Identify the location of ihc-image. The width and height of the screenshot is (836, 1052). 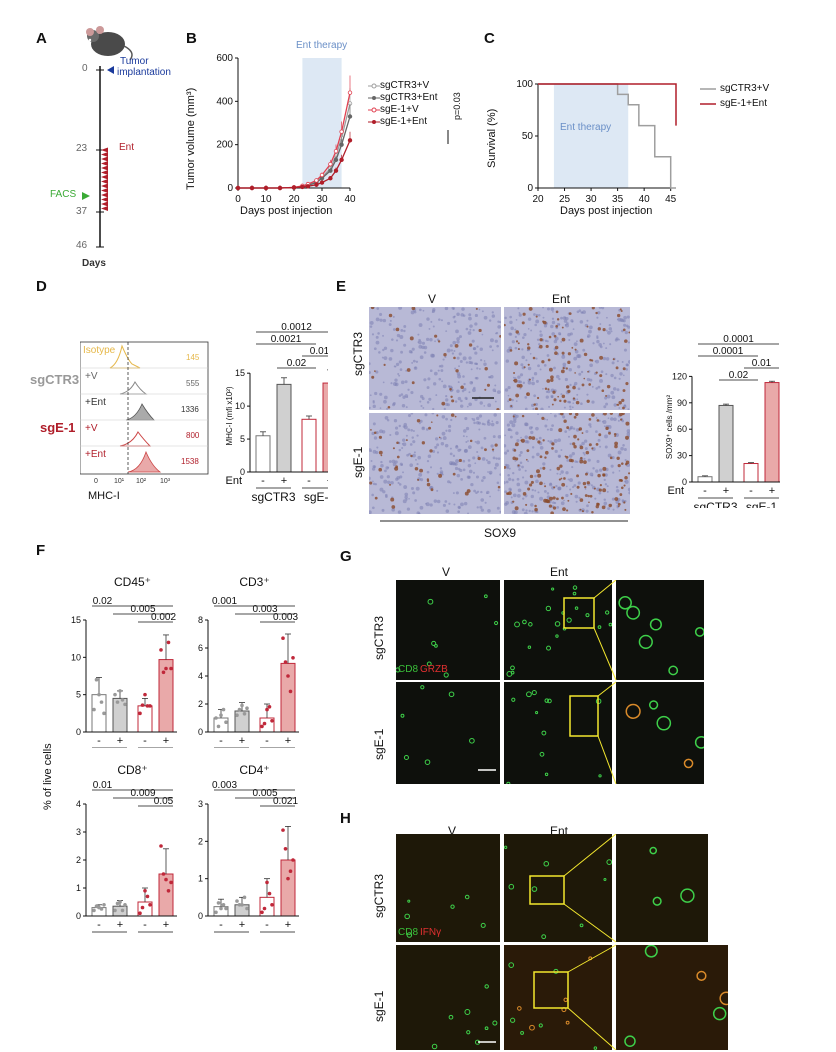
(567, 358).